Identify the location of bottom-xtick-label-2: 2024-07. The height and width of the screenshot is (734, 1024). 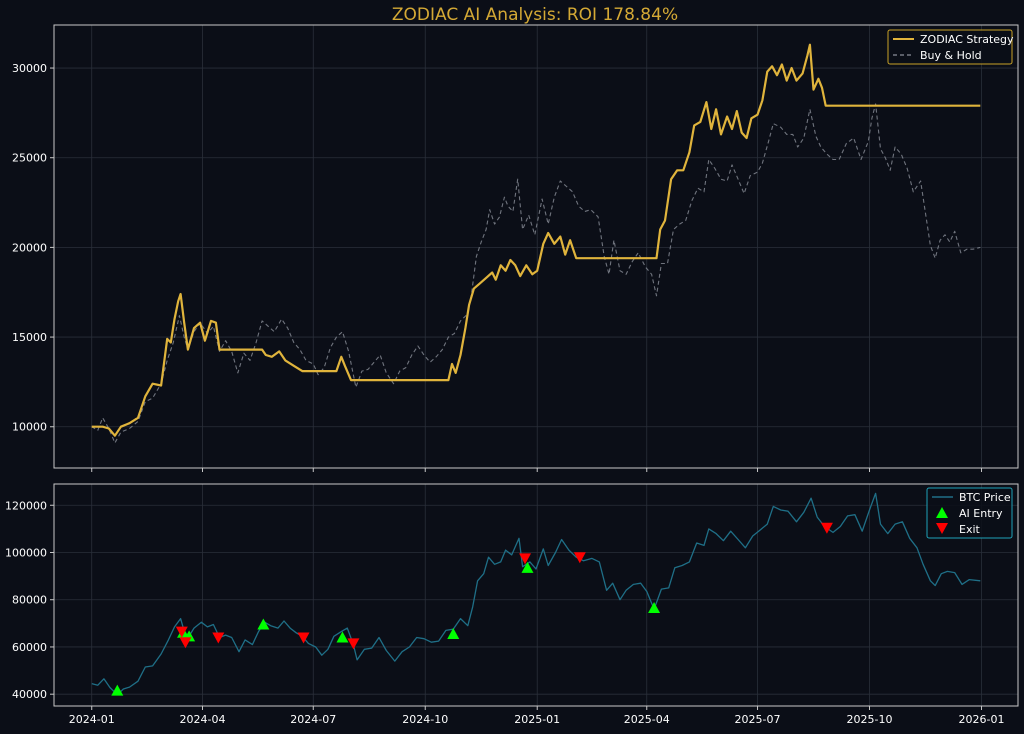
(313, 719).